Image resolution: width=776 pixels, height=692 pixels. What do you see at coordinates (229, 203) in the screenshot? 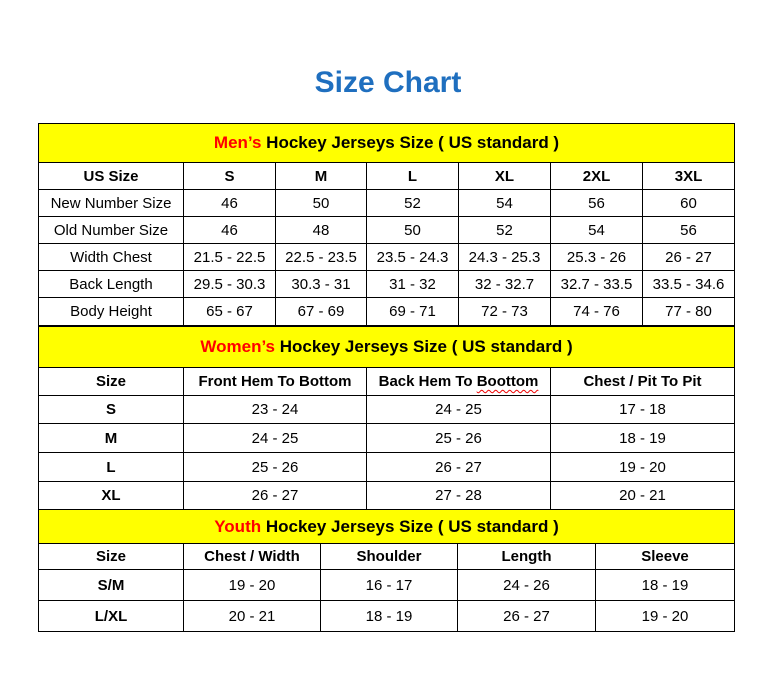
I see `table-cell: 46` at bounding box center [229, 203].